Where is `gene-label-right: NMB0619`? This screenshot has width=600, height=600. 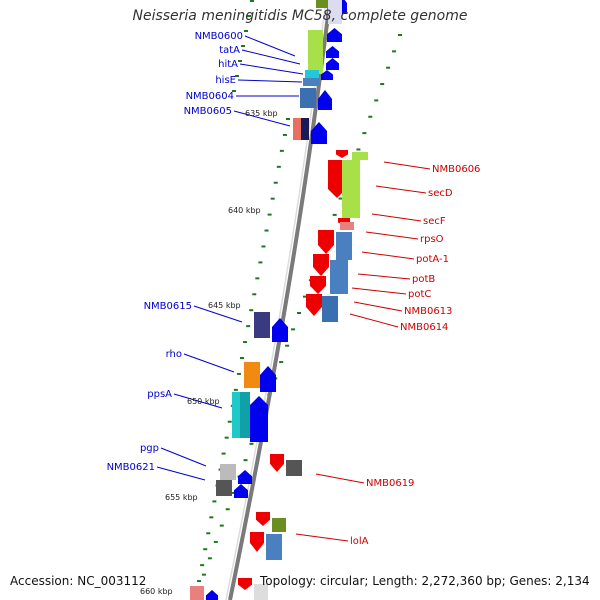 gene-label-right: NMB0619 is located at coordinates (390, 483).